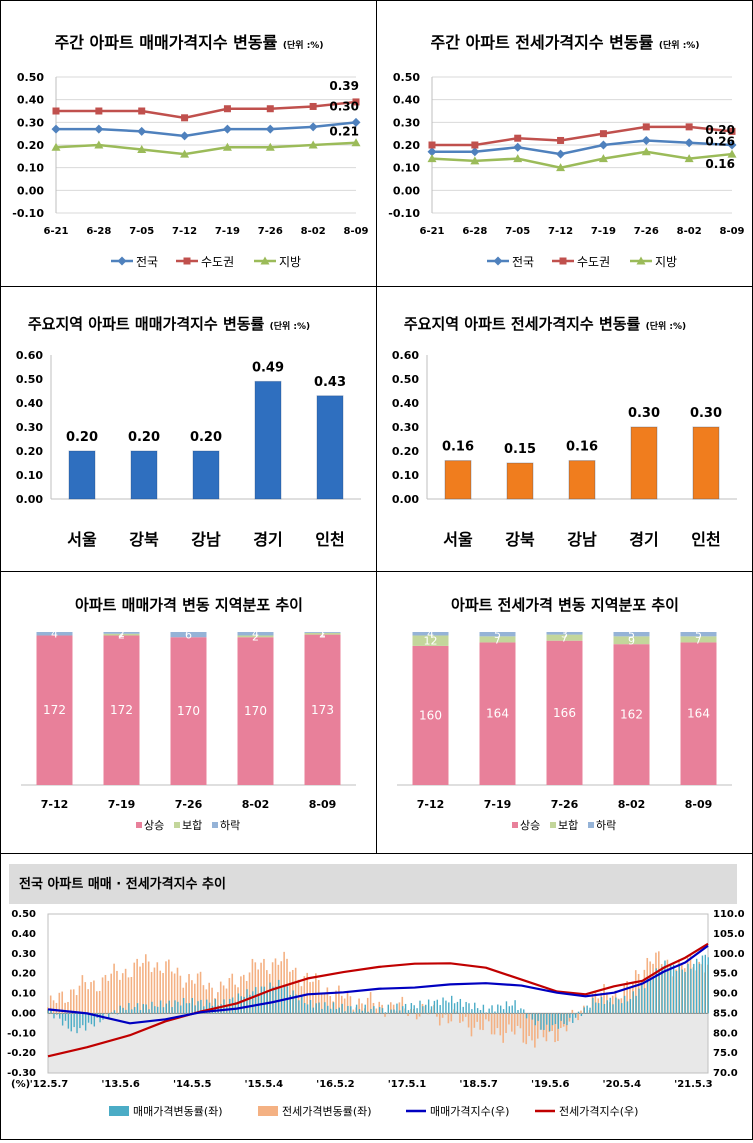 This screenshot has height=1143, width=753. I want to click on legend-label: 상승, so click(154, 825).